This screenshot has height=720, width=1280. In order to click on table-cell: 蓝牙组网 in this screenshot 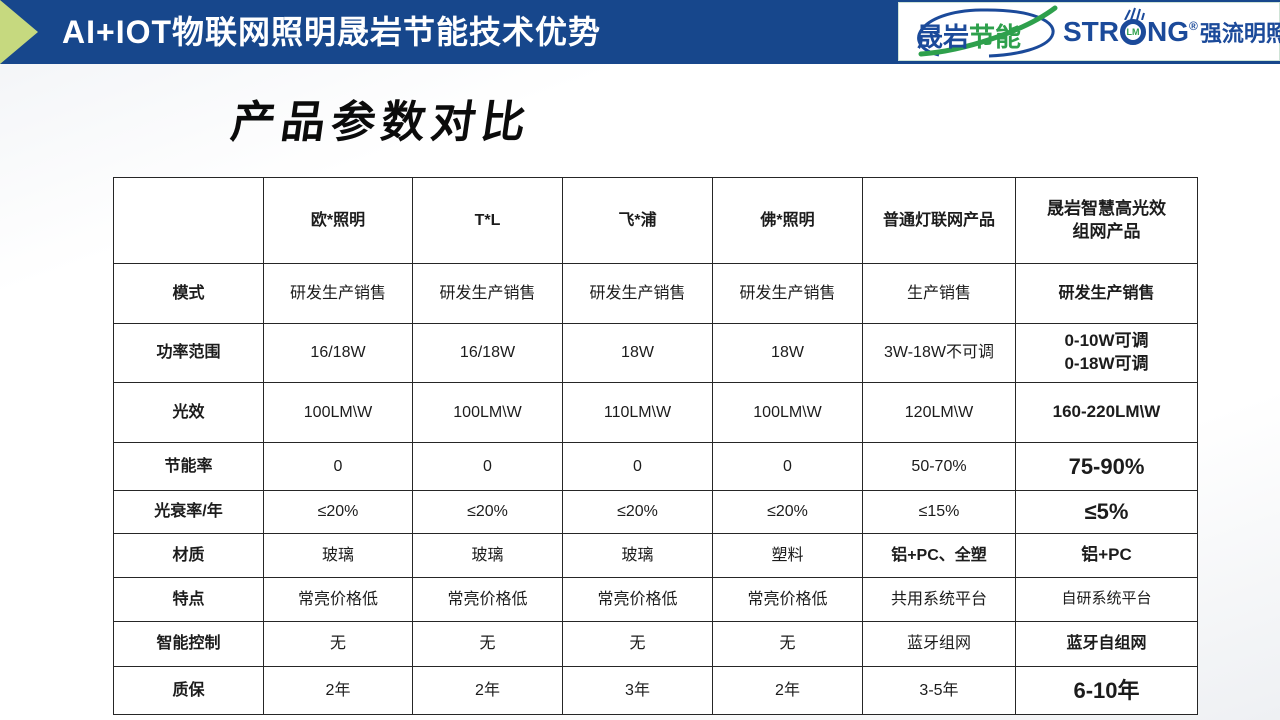, I will do `click(939, 644)`.